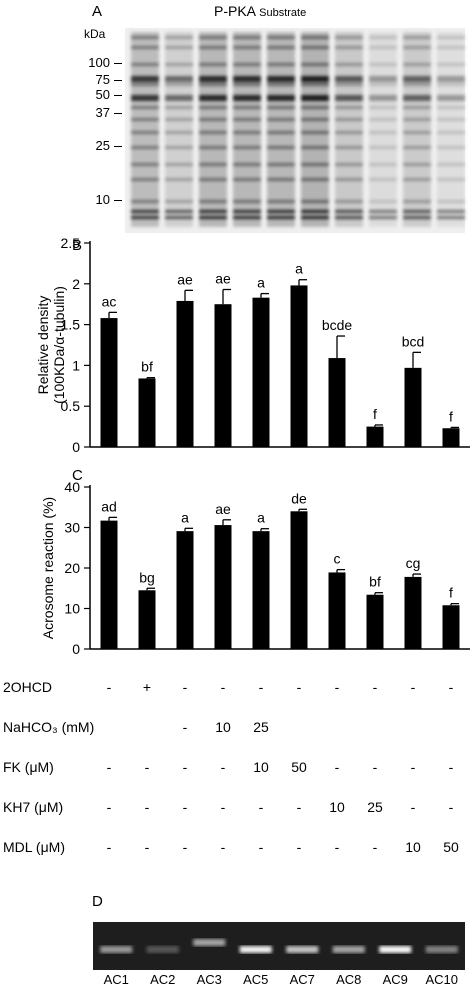  I want to click on gel-bands, so click(279, 946).